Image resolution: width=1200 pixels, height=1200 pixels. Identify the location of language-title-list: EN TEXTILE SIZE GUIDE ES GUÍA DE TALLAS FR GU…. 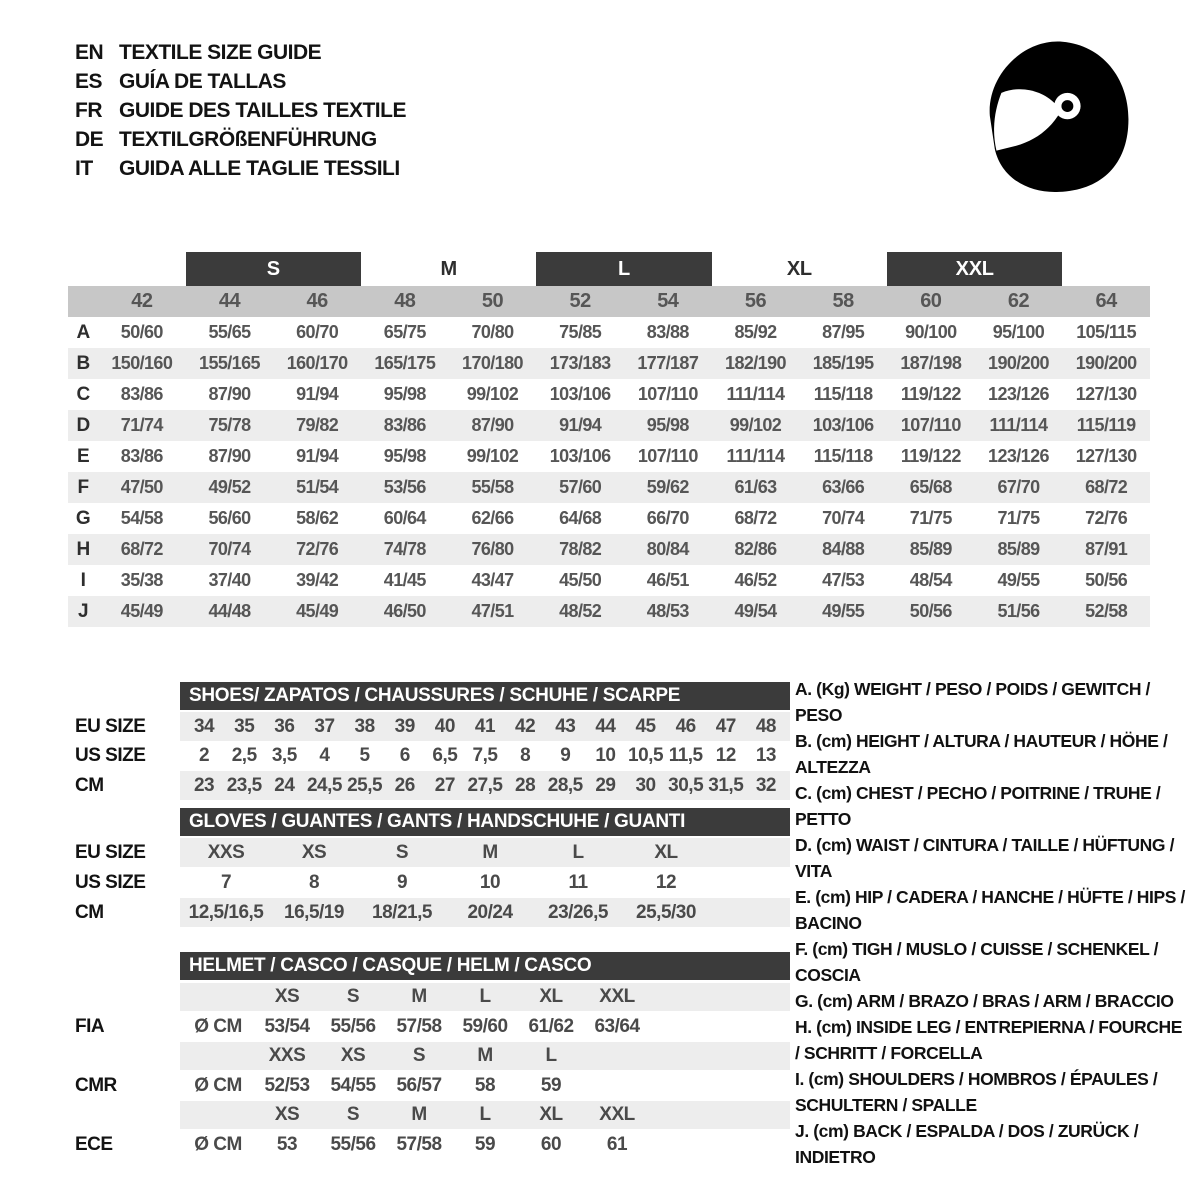
(240, 110).